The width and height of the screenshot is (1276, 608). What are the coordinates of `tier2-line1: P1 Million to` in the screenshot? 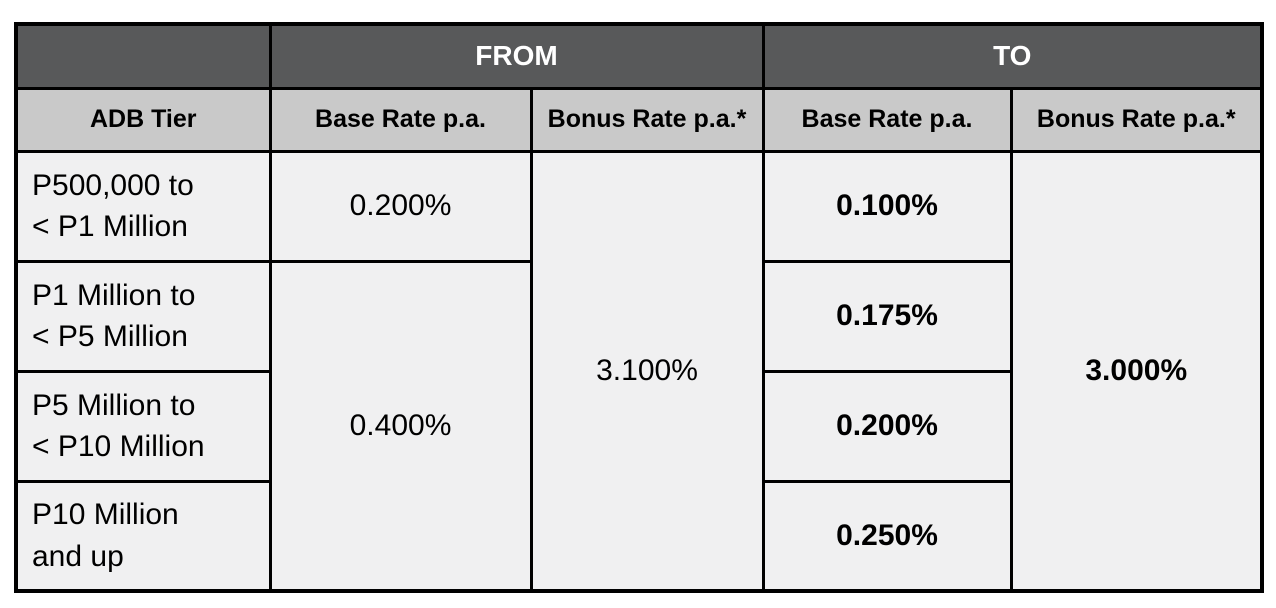 It's located at (114, 295).